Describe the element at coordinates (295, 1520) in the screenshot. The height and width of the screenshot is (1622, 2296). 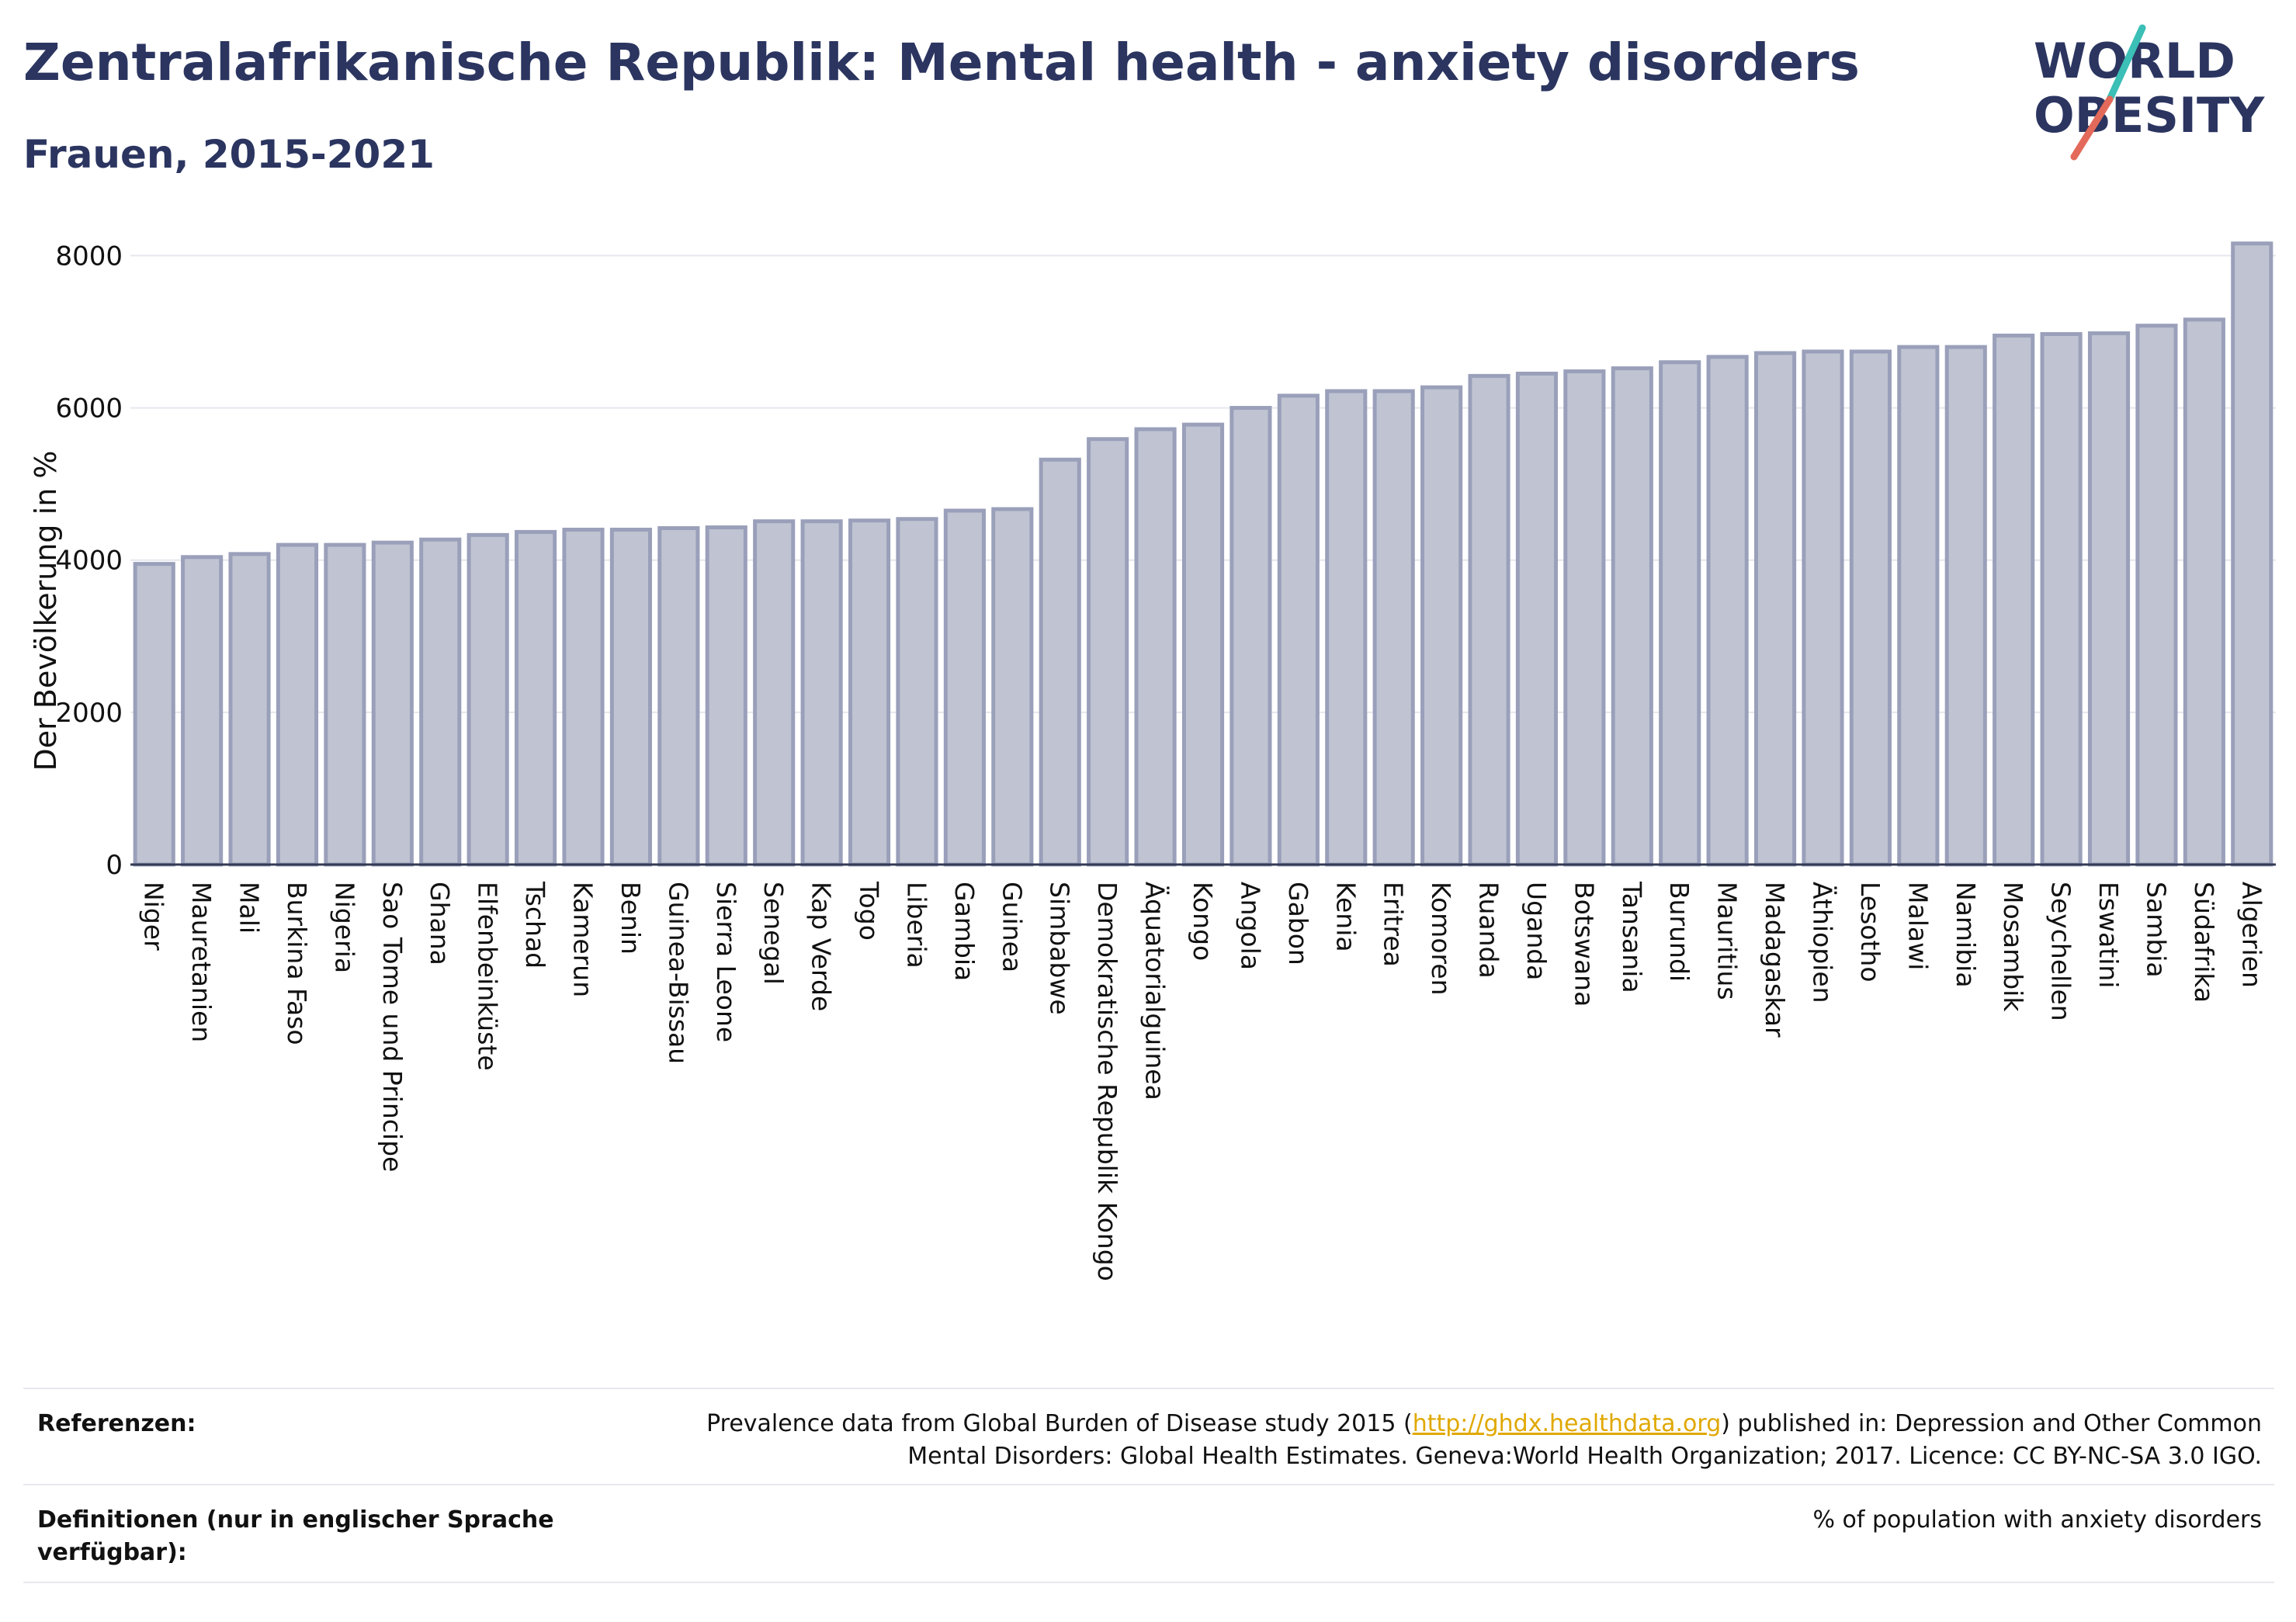
I see `definitions-label-line-1: Definitionen (nur in englischer Sprache` at that location.